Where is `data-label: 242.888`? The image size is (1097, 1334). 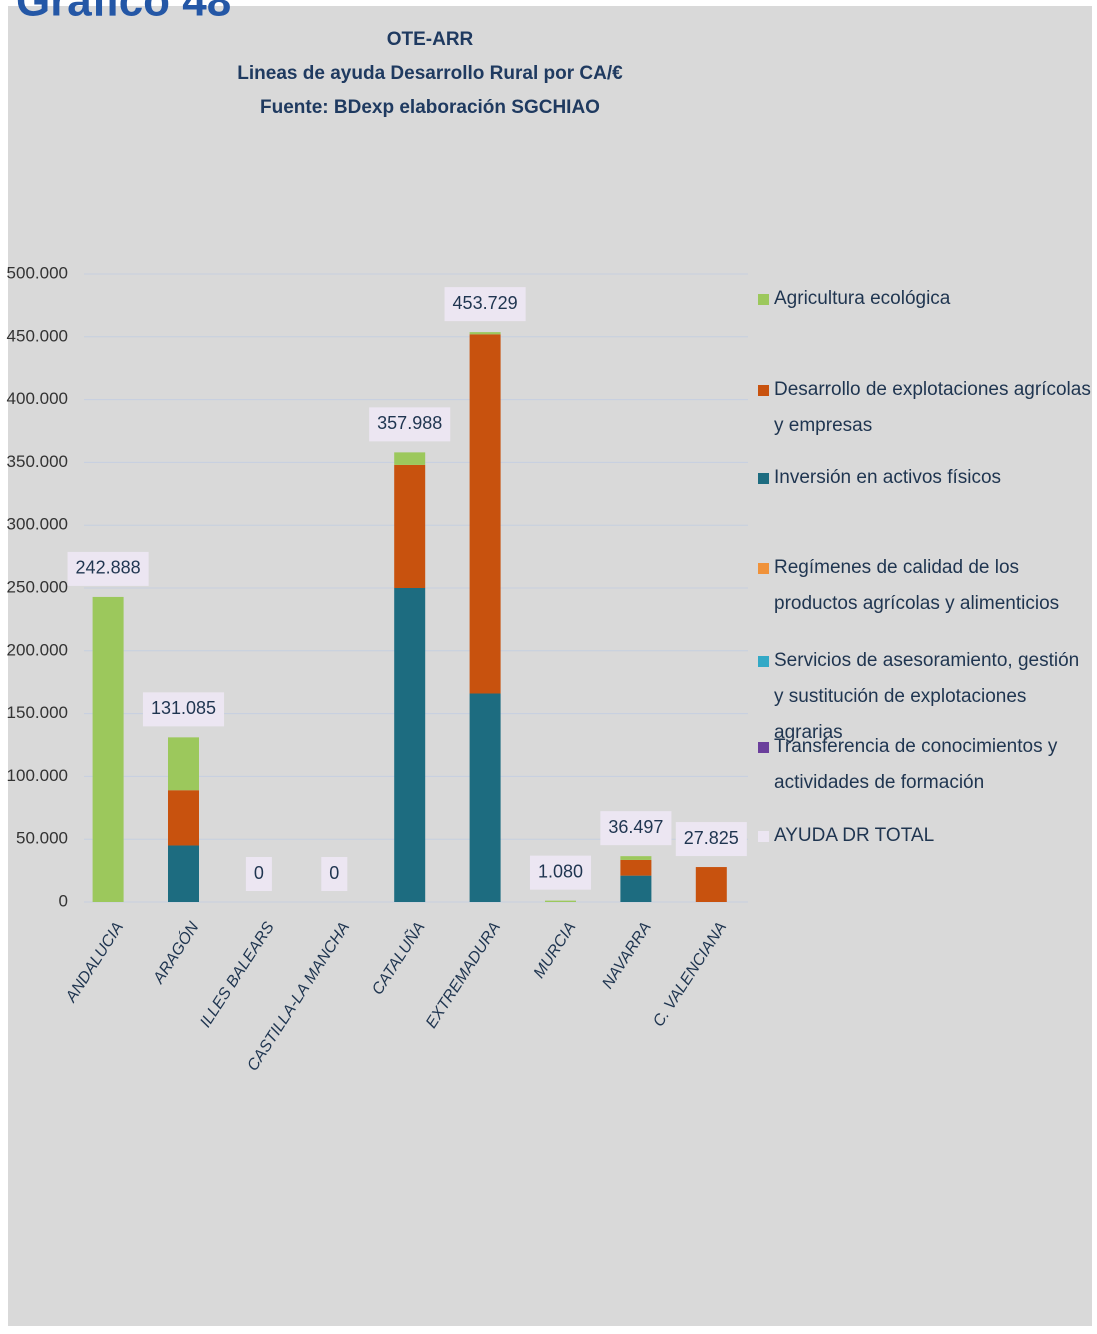
data-label: 242.888 is located at coordinates (108, 568).